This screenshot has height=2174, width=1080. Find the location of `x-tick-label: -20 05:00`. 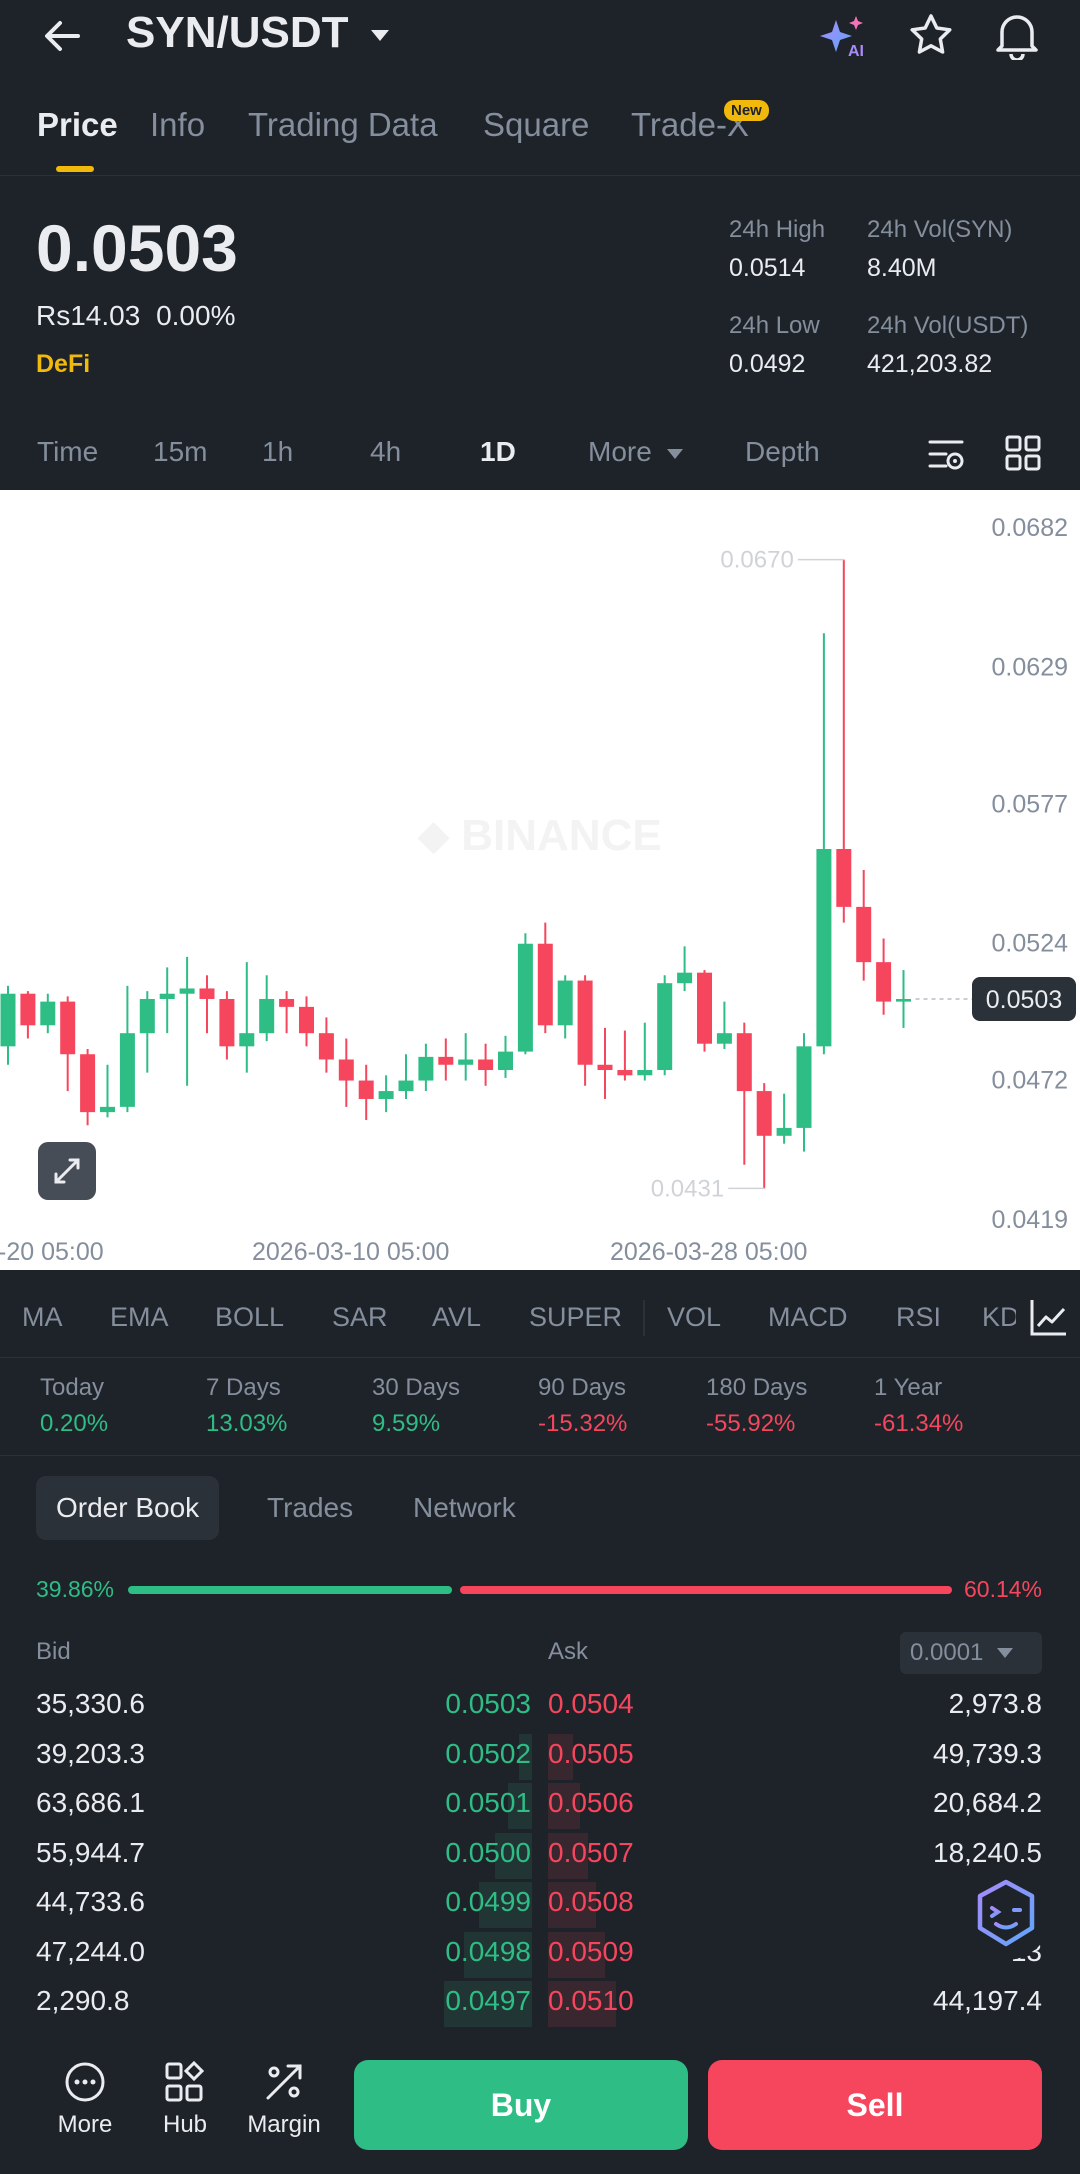

x-tick-label: -20 05:00 is located at coordinates (52, 1252).